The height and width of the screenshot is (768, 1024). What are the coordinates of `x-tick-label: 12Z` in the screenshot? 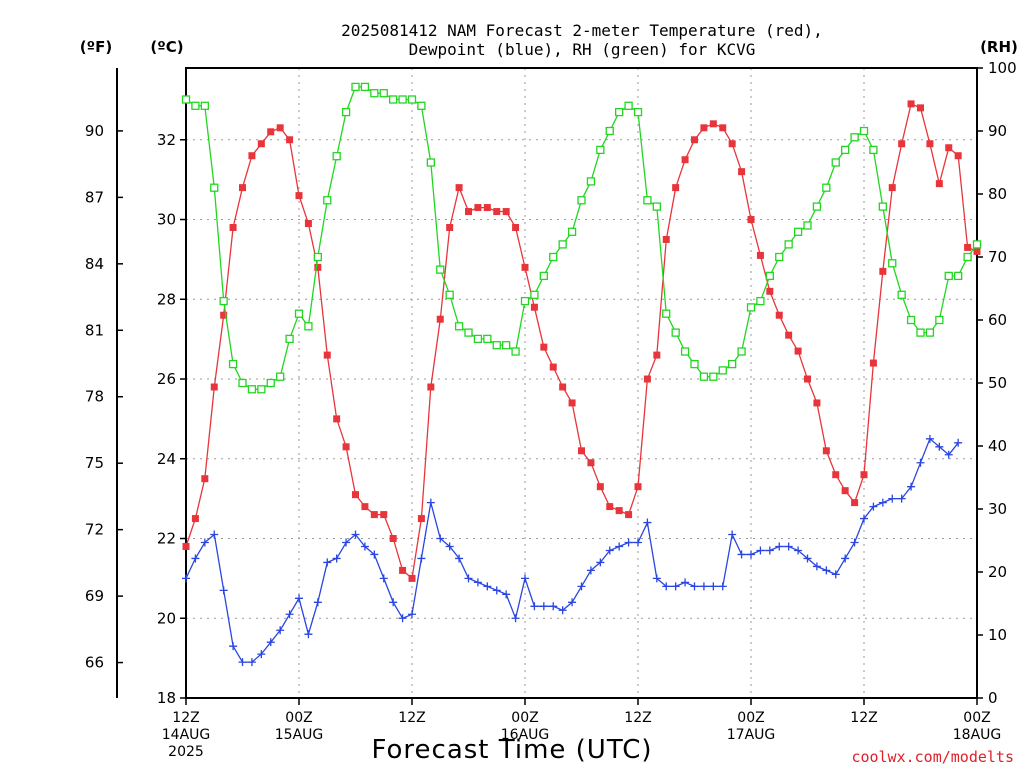 It's located at (637, 718).